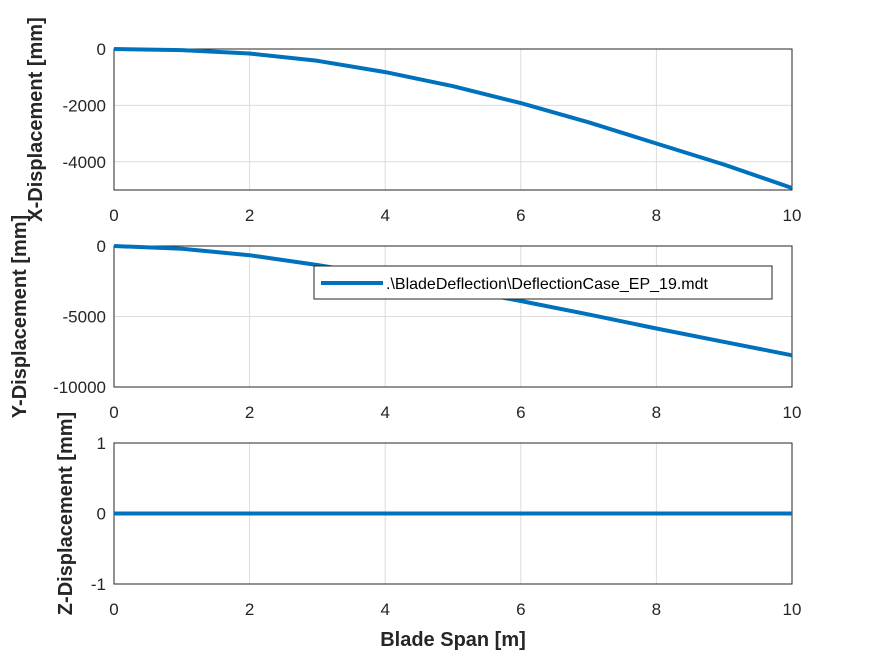 The image size is (875, 656). I want to click on z-displacement-x-tick-label: 6, so click(520, 609).